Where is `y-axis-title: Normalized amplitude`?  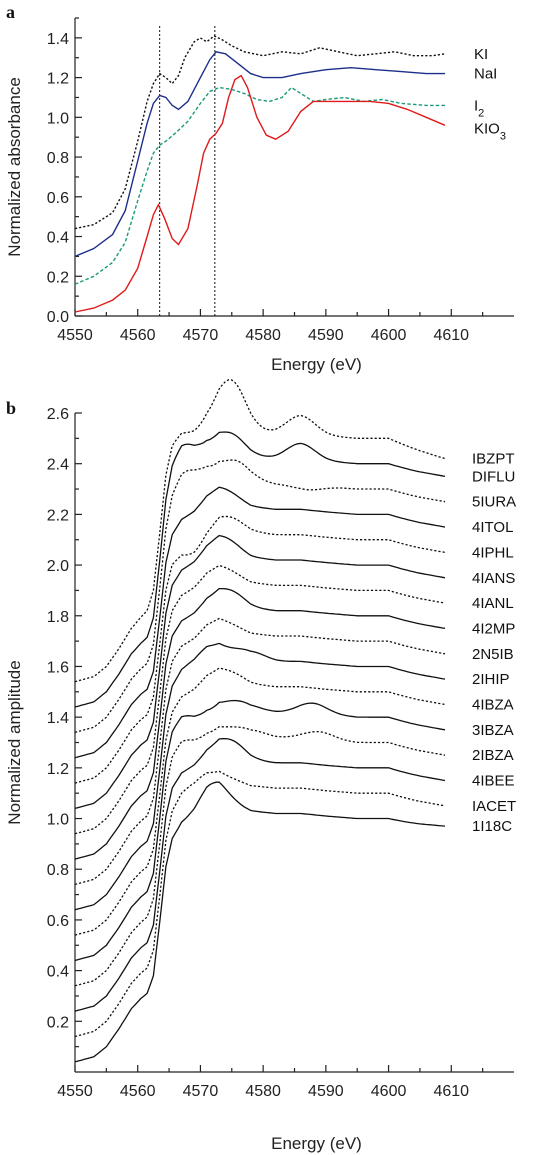
y-axis-title: Normalized amplitude is located at coordinates (14, 742).